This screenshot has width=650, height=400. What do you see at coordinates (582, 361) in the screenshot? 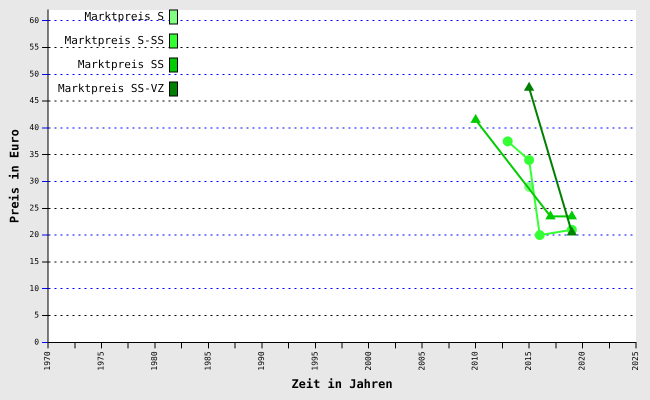
I see `x-tick-label: 2020` at bounding box center [582, 361].